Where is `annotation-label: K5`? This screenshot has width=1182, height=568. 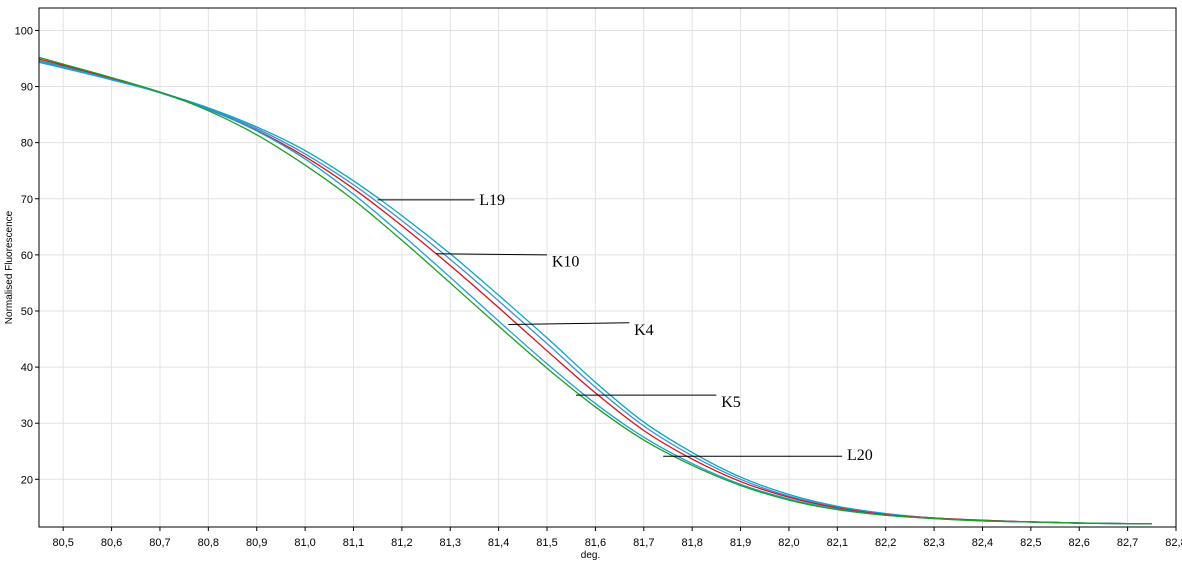
annotation-label: K5 is located at coordinates (731, 402).